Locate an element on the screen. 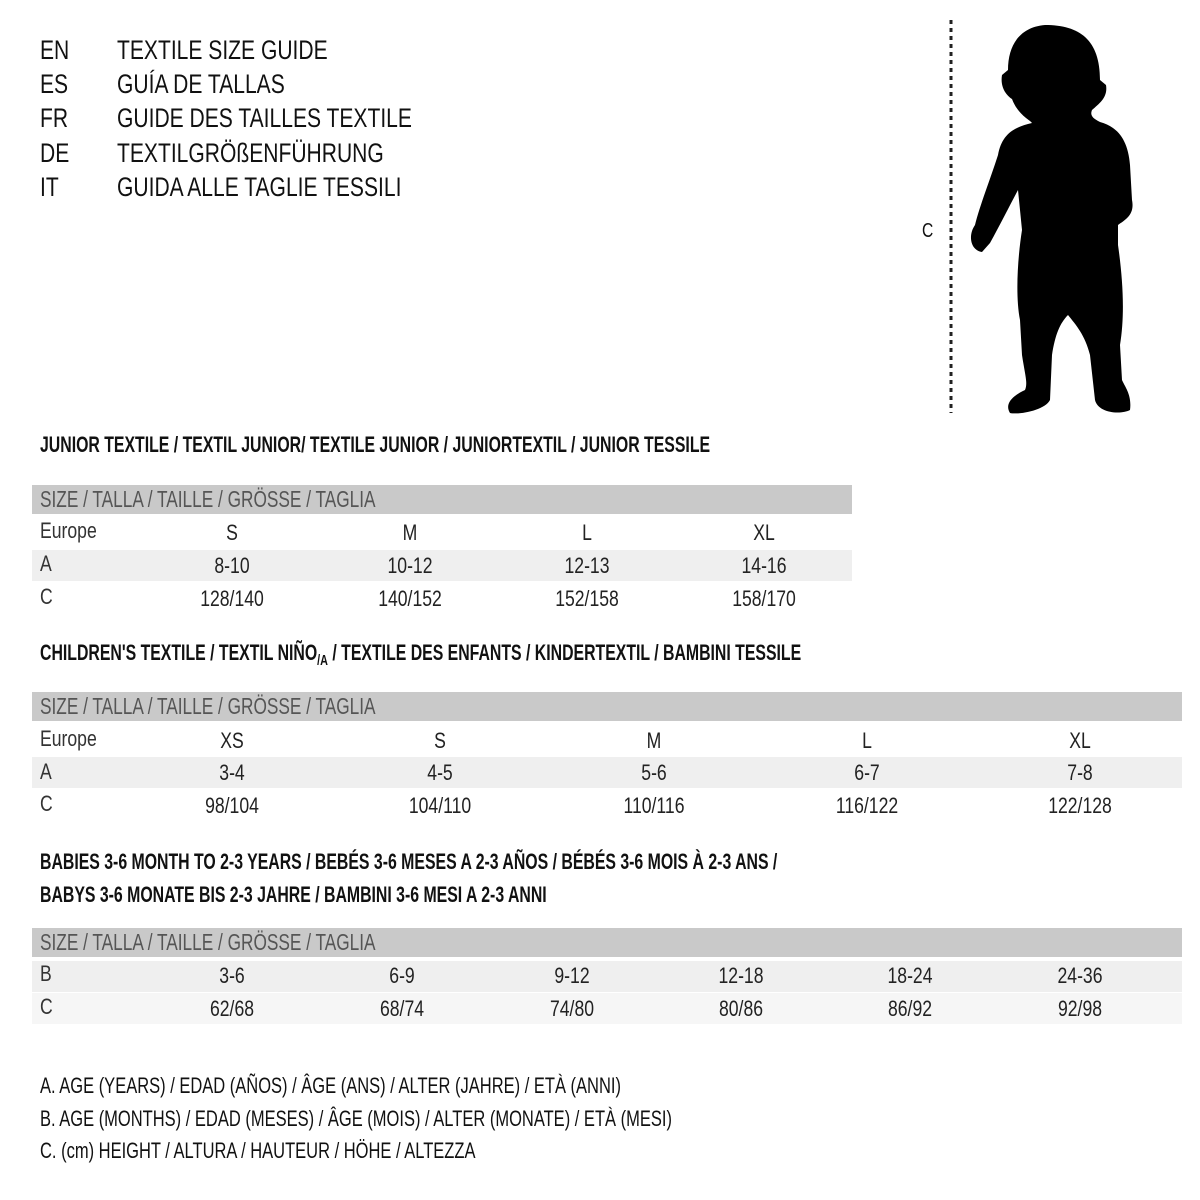  age-cell: 10-12 is located at coordinates (410, 565).